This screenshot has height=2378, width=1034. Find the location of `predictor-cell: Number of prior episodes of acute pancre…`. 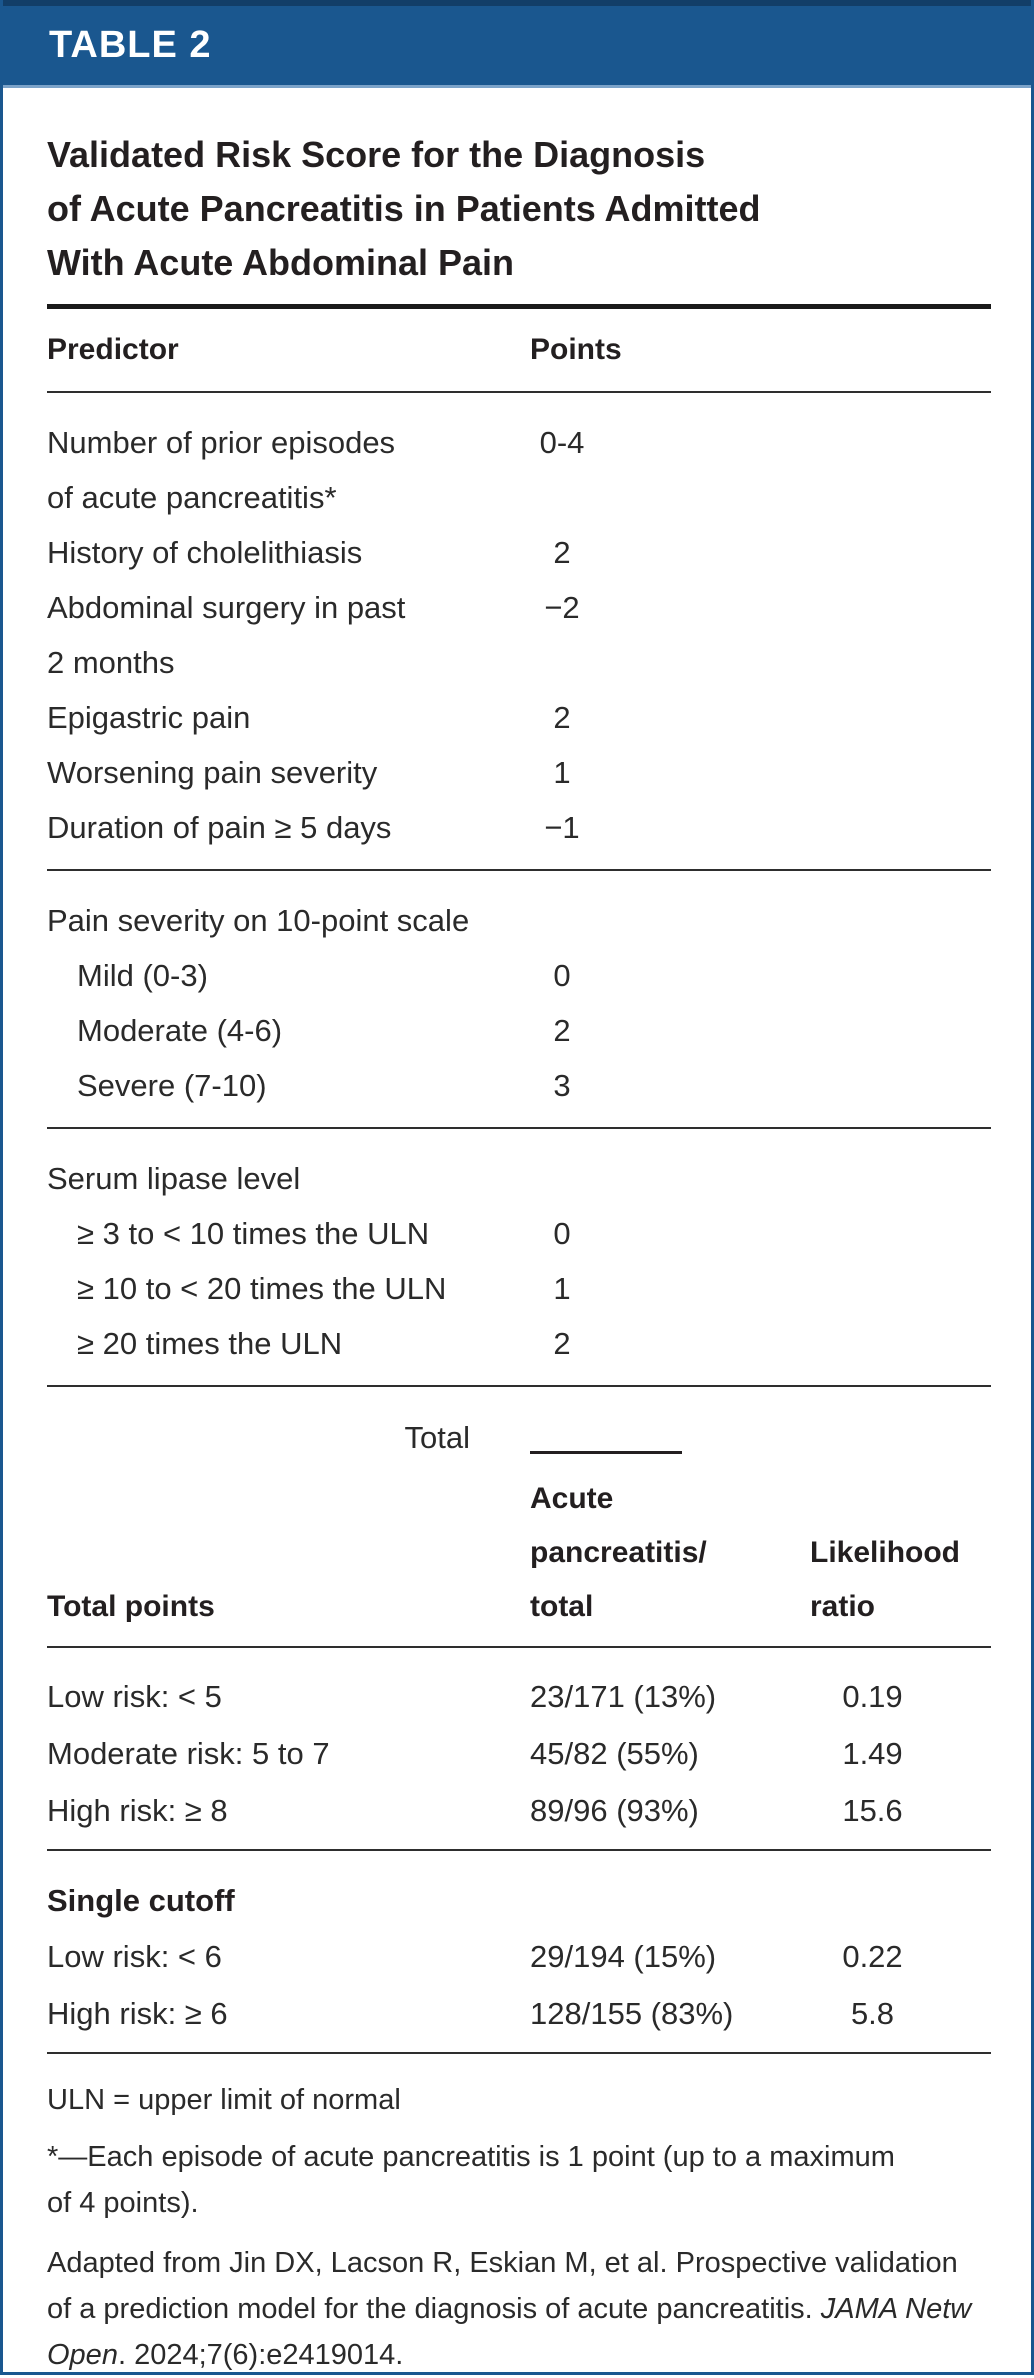

predictor-cell: Number of prior episodes of acute pancre… is located at coordinates (288, 470).